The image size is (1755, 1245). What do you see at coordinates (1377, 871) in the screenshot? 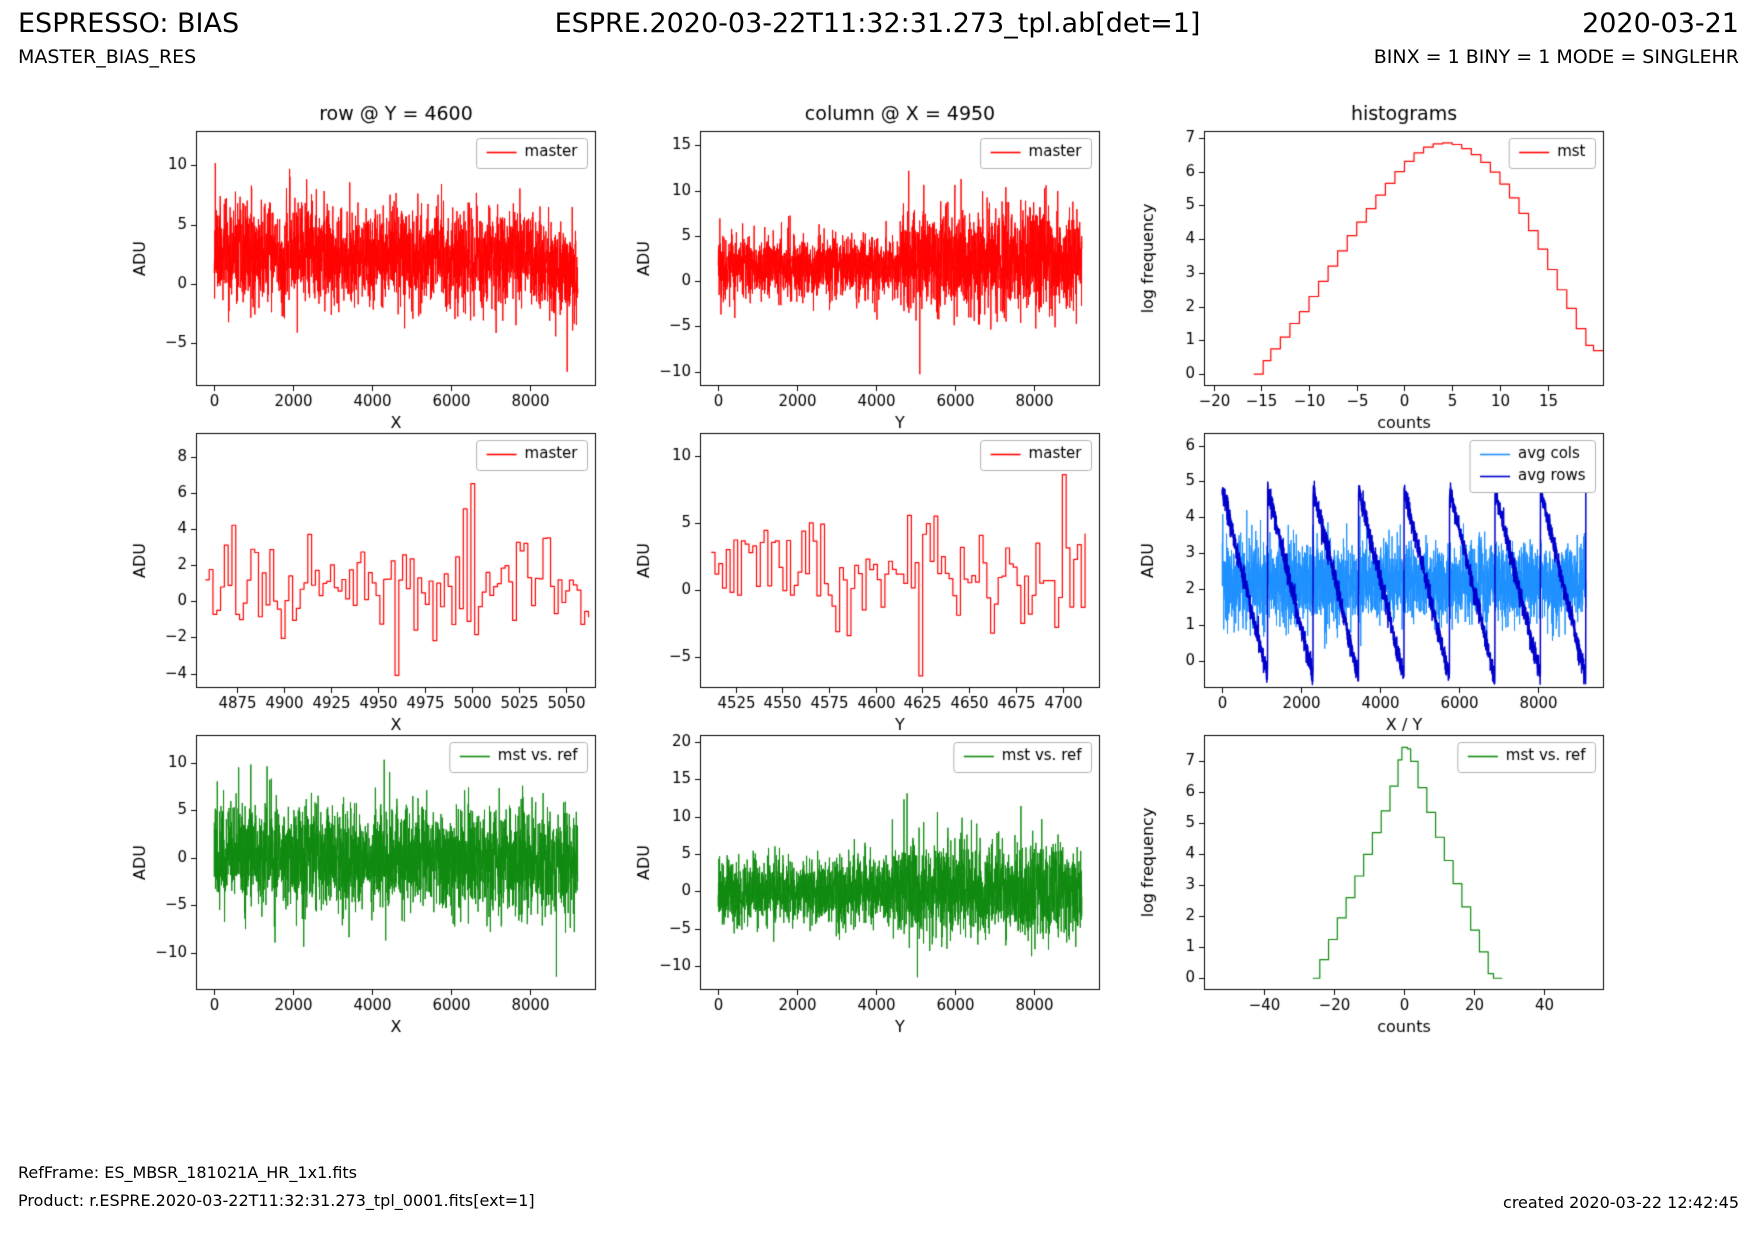
I see `plot-histogram-mst-vs-ref` at bounding box center [1377, 871].